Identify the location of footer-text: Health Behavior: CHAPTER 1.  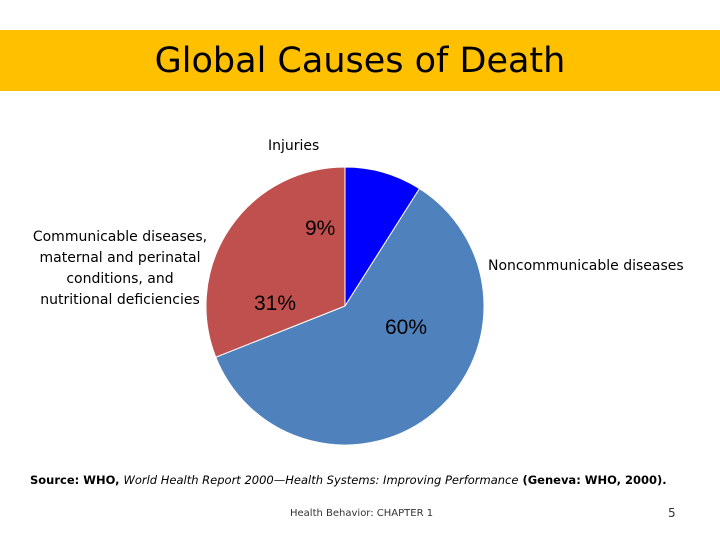
(362, 513).